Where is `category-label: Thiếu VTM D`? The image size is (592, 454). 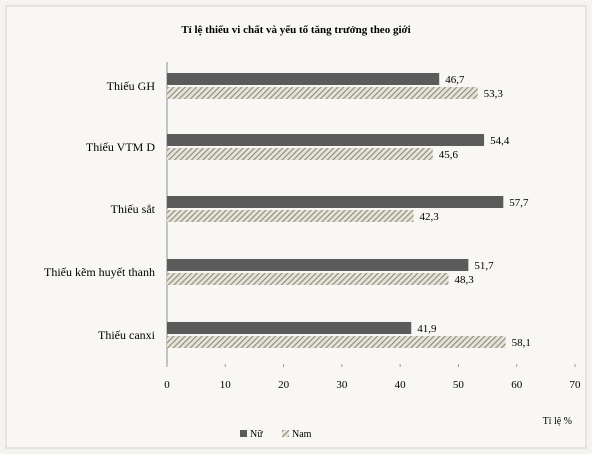
category-label: Thiếu VTM D is located at coordinates (120, 147).